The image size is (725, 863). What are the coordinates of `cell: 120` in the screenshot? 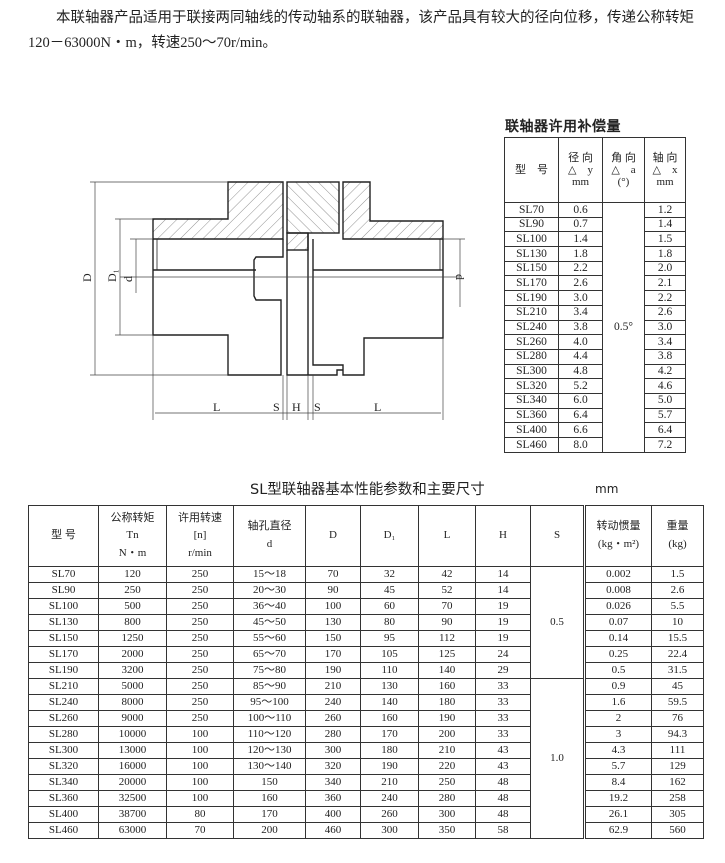 It's located at (132, 574).